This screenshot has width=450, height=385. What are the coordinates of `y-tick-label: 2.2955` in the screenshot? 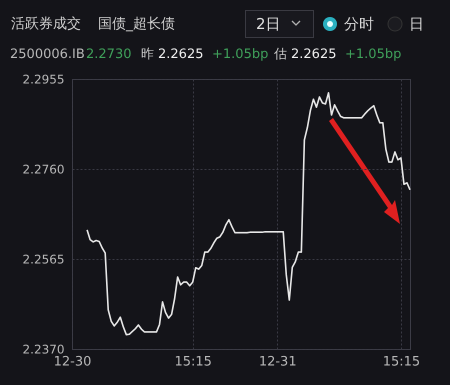 It's located at (43, 79).